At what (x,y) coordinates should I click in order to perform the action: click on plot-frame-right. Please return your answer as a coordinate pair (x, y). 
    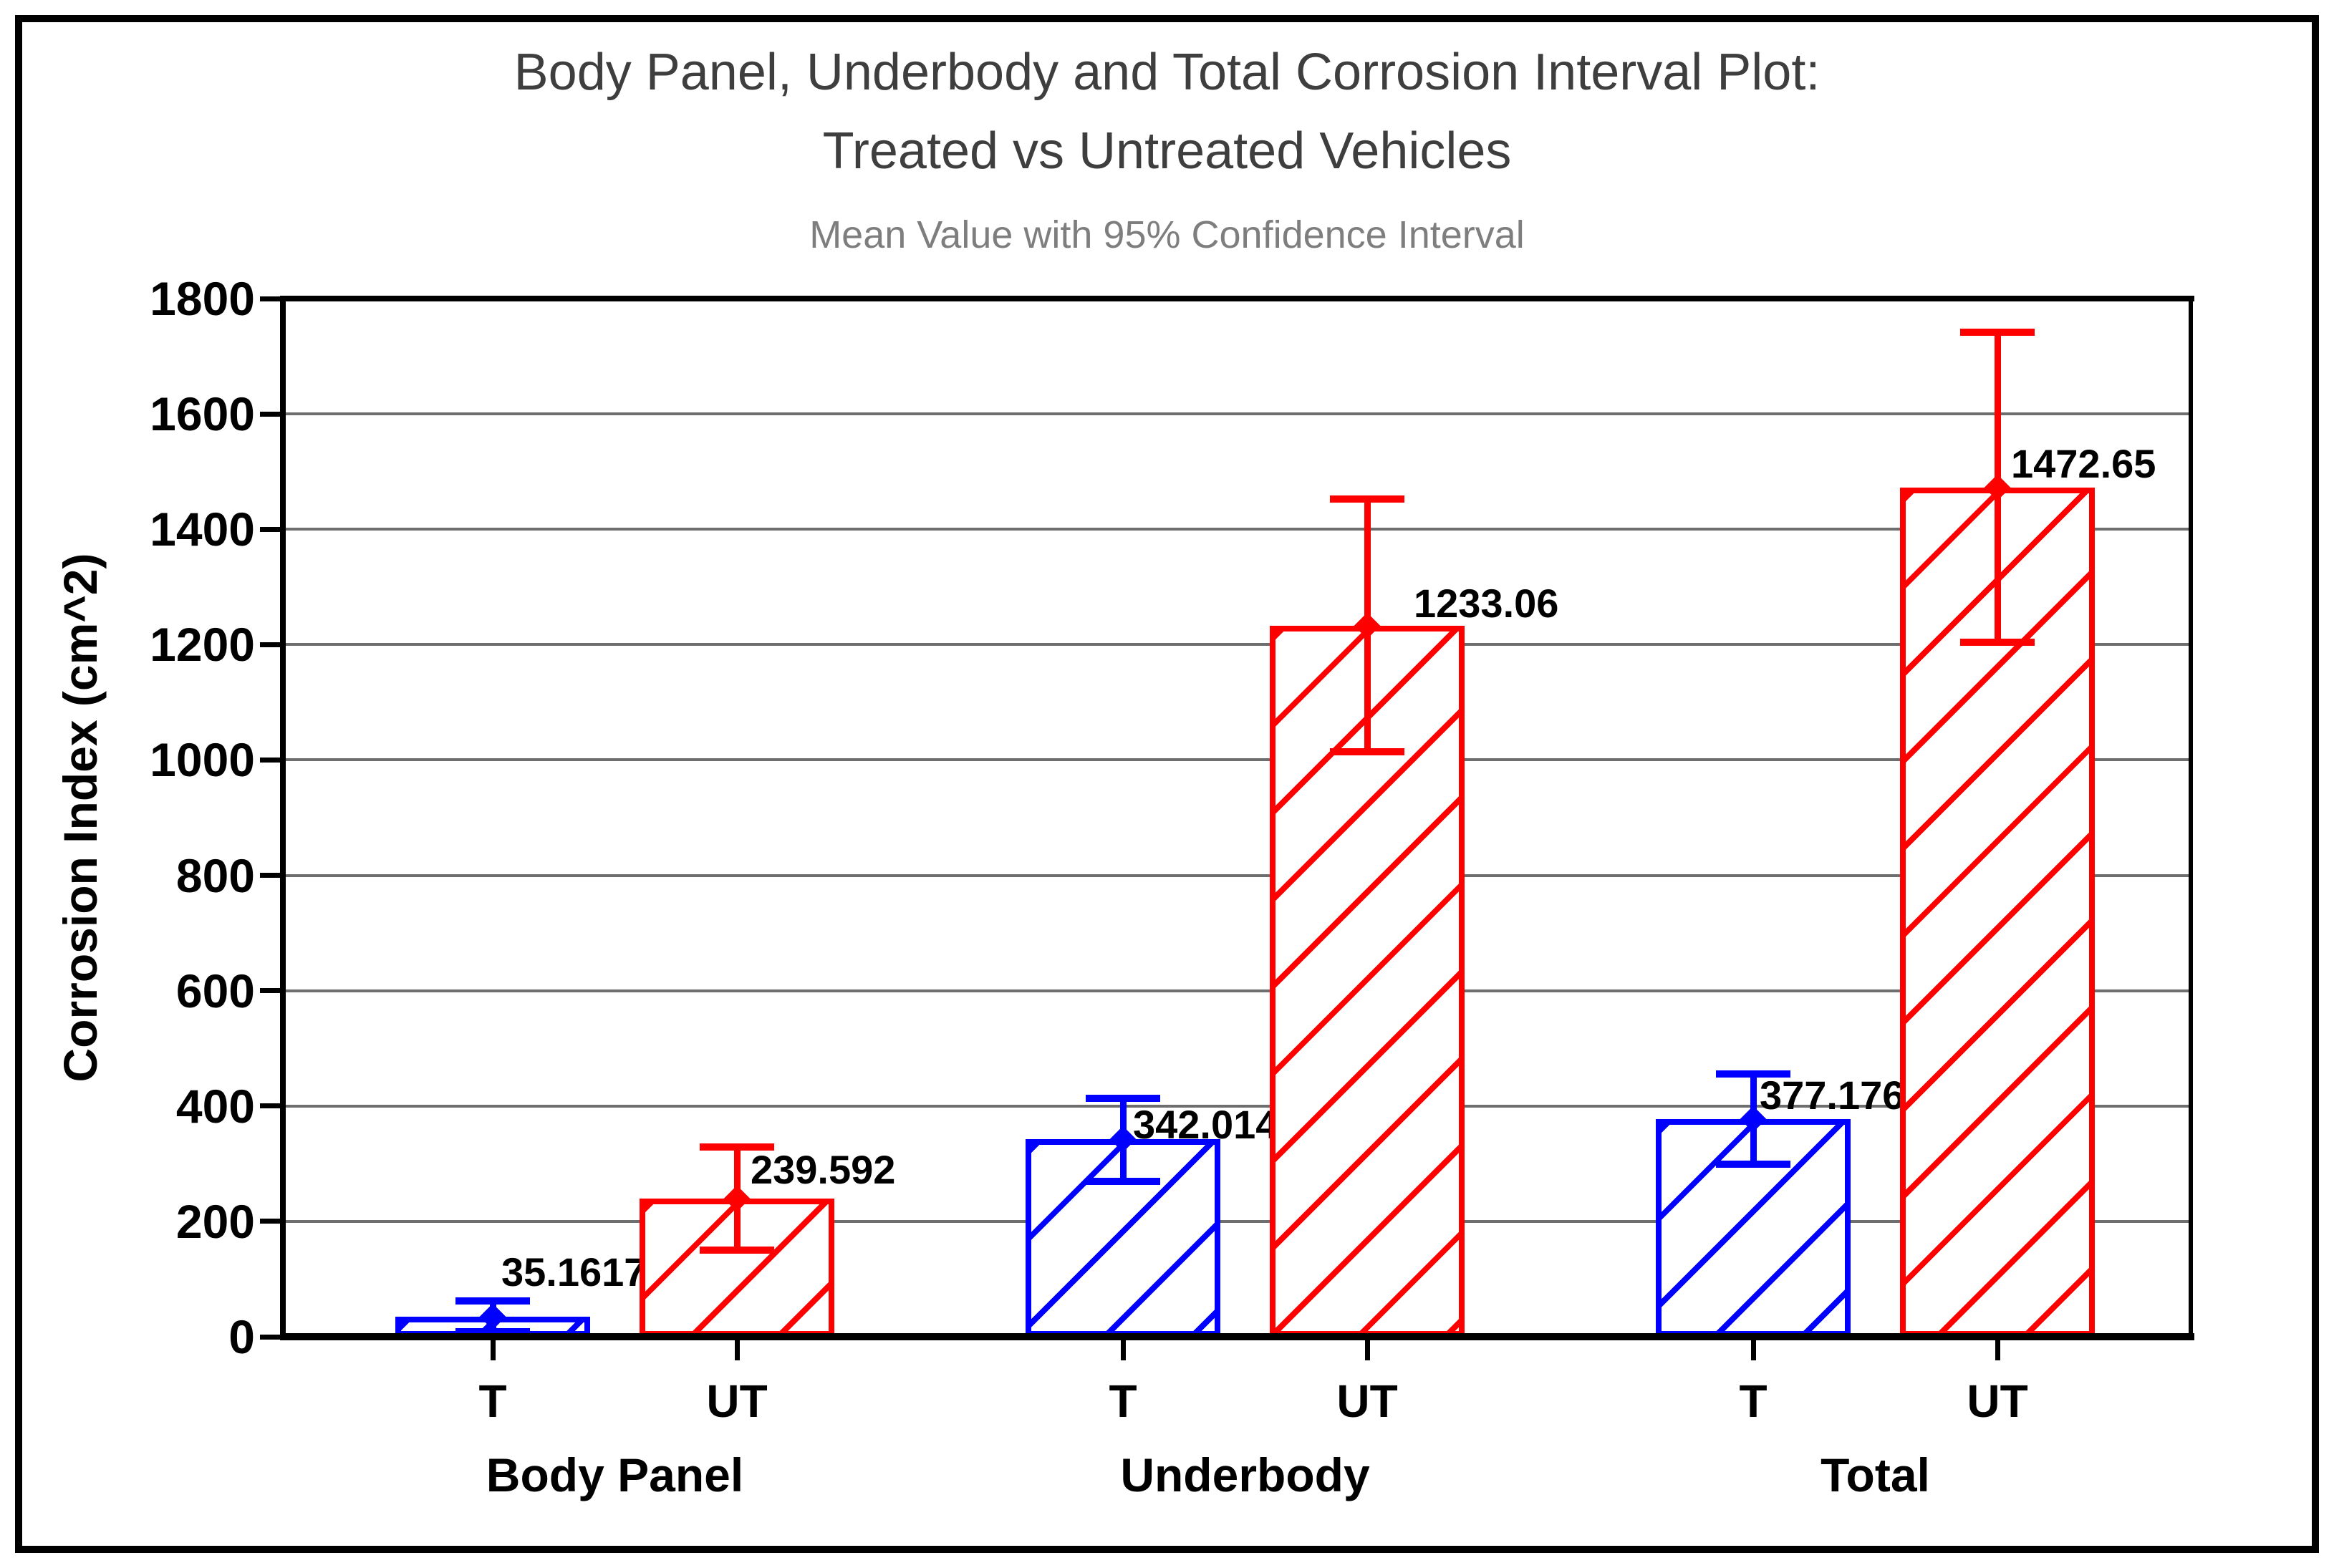
    Looking at the image, I should click on (2191, 818).